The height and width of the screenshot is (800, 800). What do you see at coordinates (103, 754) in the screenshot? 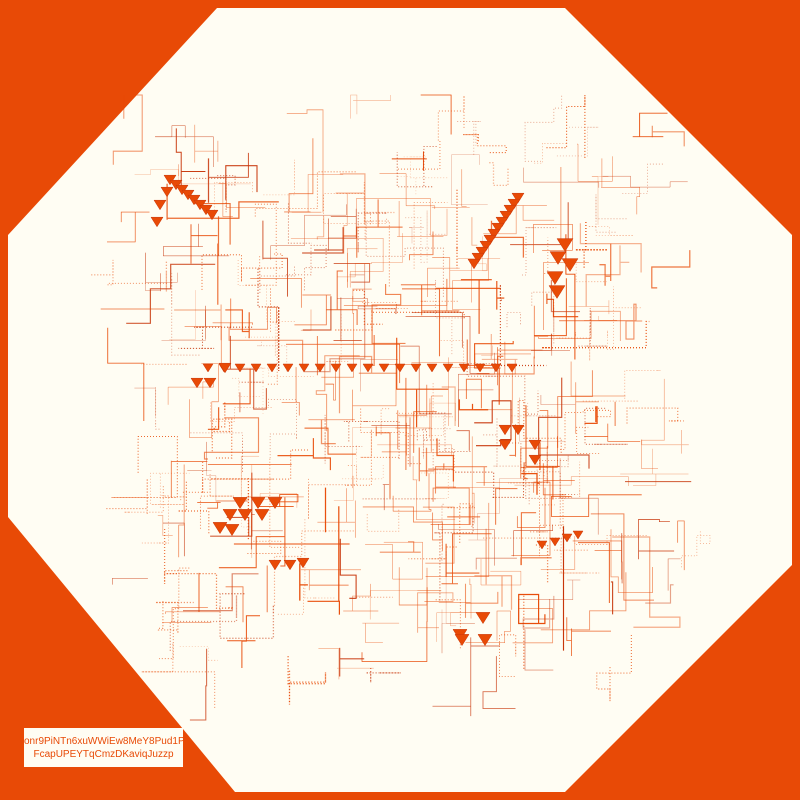
I see `caption-line-2: FcapUPEYTqCmzDKaviqJuzzp` at bounding box center [103, 754].